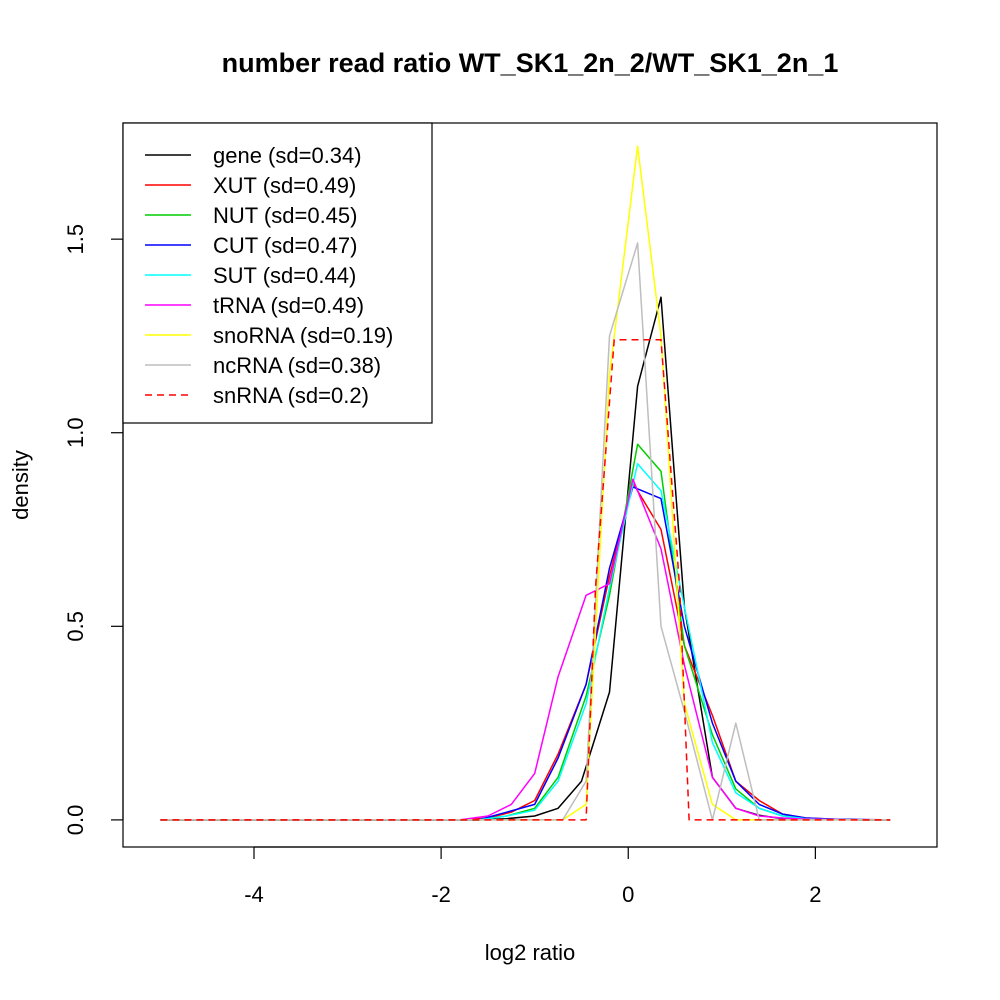 The width and height of the screenshot is (1000, 1000). What do you see at coordinates (532, 876) in the screenshot?
I see `x-axis: -4 -2 0 2` at bounding box center [532, 876].